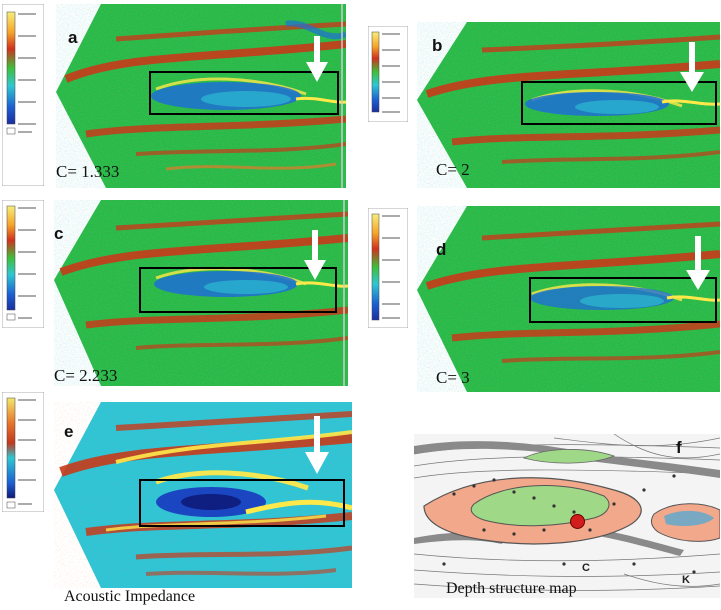 This screenshot has height=610, width=721. Describe the element at coordinates (569, 524) in the screenshot. I see `well-markers` at that location.